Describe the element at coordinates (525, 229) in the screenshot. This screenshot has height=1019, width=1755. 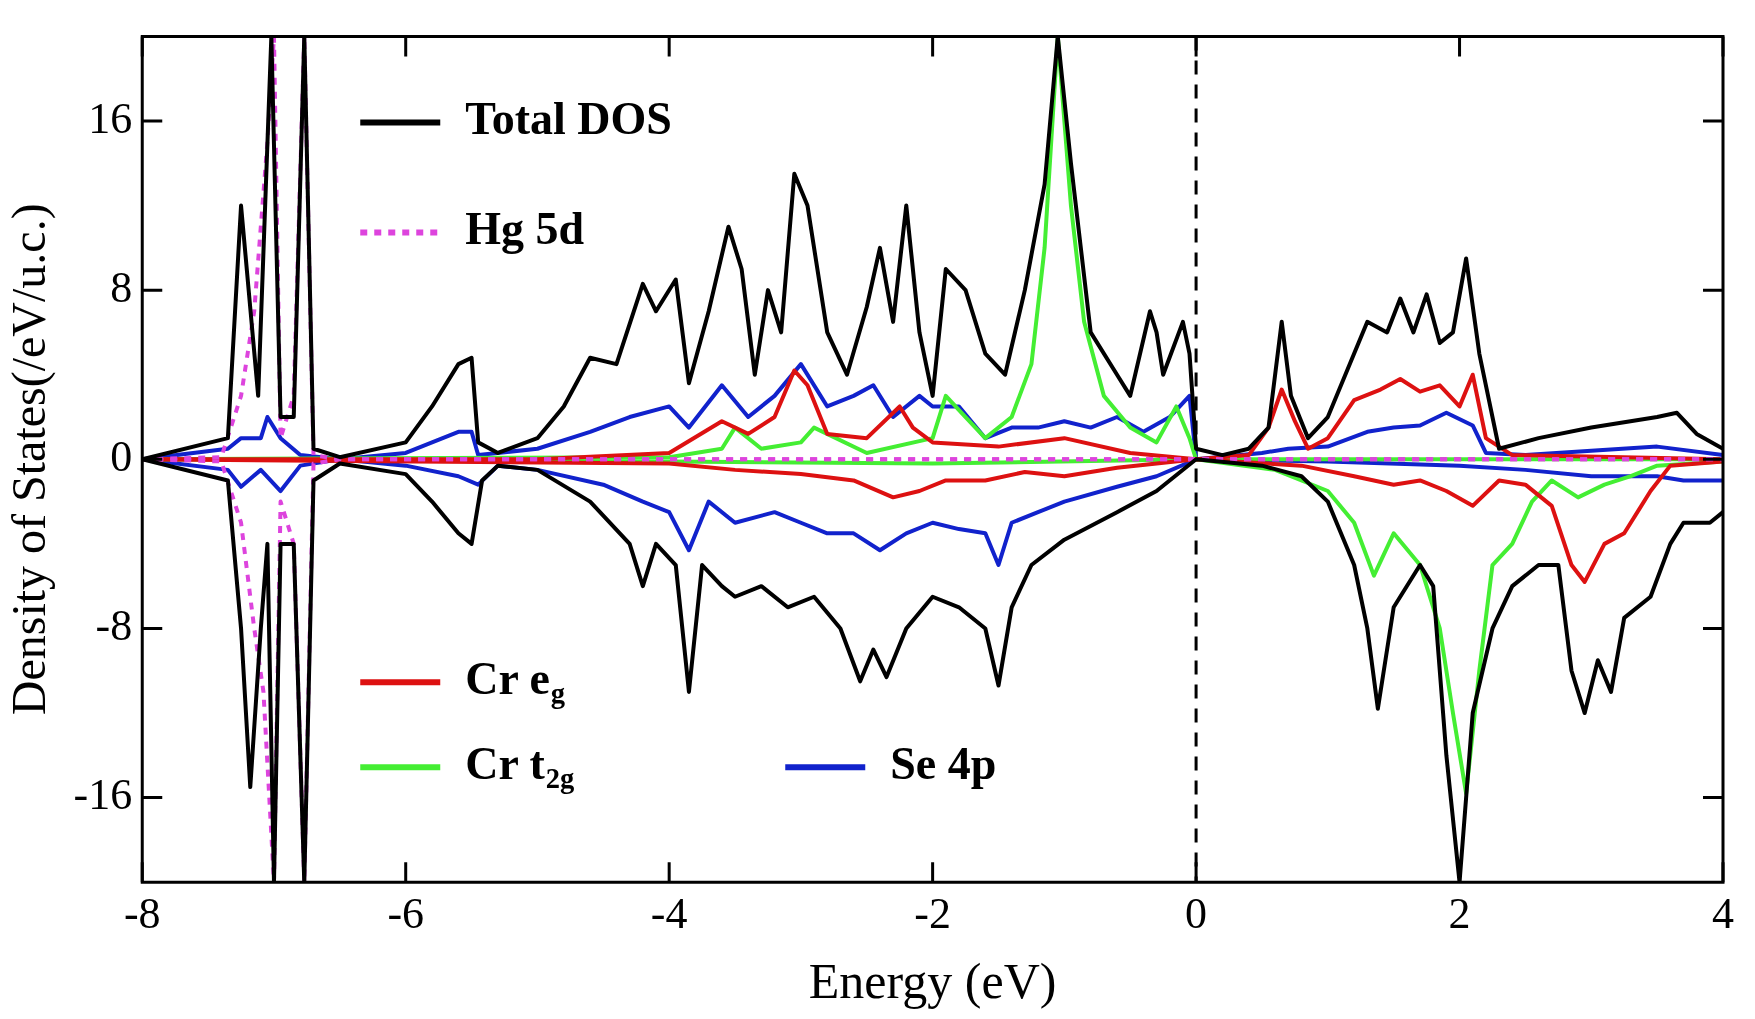
I see `legend-label: Hg 5d` at that location.